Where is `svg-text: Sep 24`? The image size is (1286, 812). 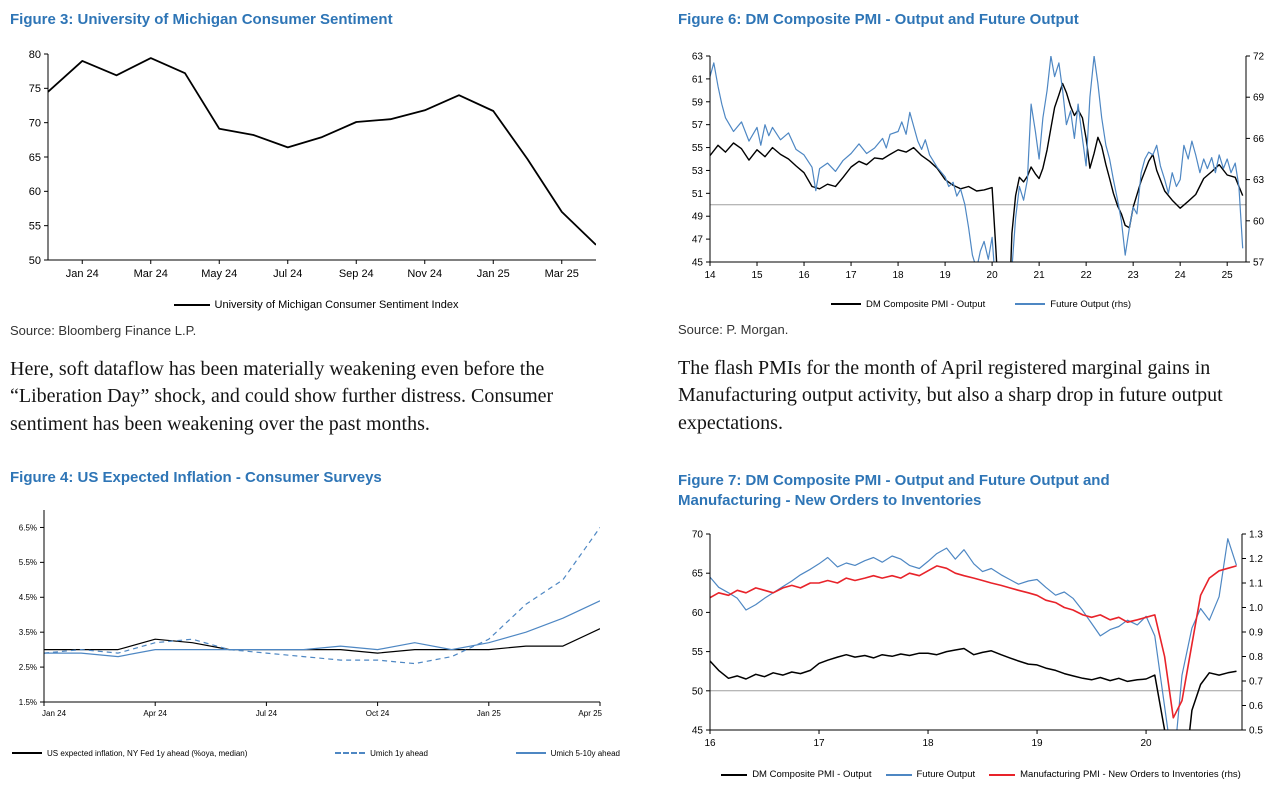 svg-text: Sep 24 is located at coordinates (356, 274).